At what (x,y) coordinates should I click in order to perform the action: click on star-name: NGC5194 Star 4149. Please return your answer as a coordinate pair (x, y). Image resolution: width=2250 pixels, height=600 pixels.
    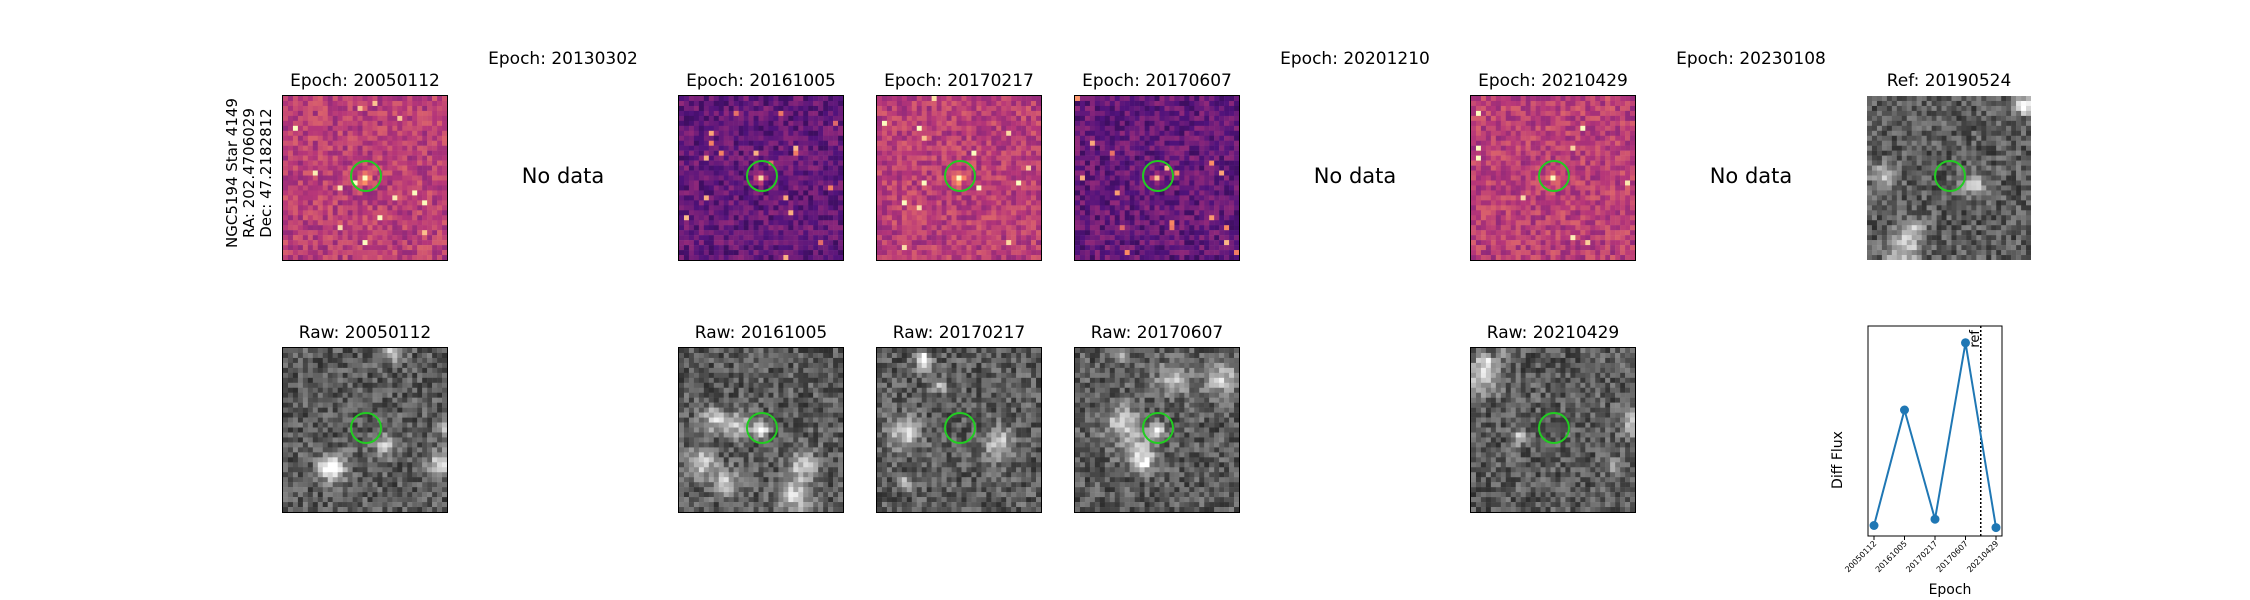
    Looking at the image, I should click on (232, 173).